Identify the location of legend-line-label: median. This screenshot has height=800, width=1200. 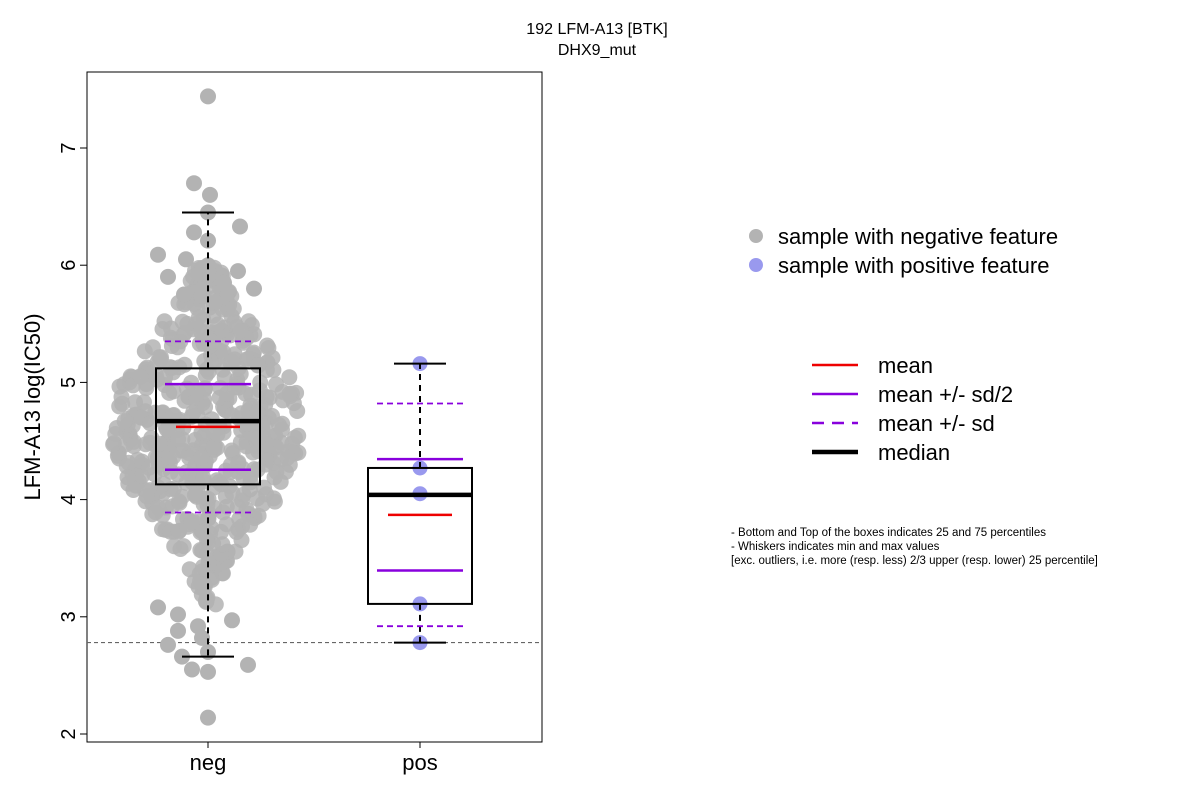
(914, 452).